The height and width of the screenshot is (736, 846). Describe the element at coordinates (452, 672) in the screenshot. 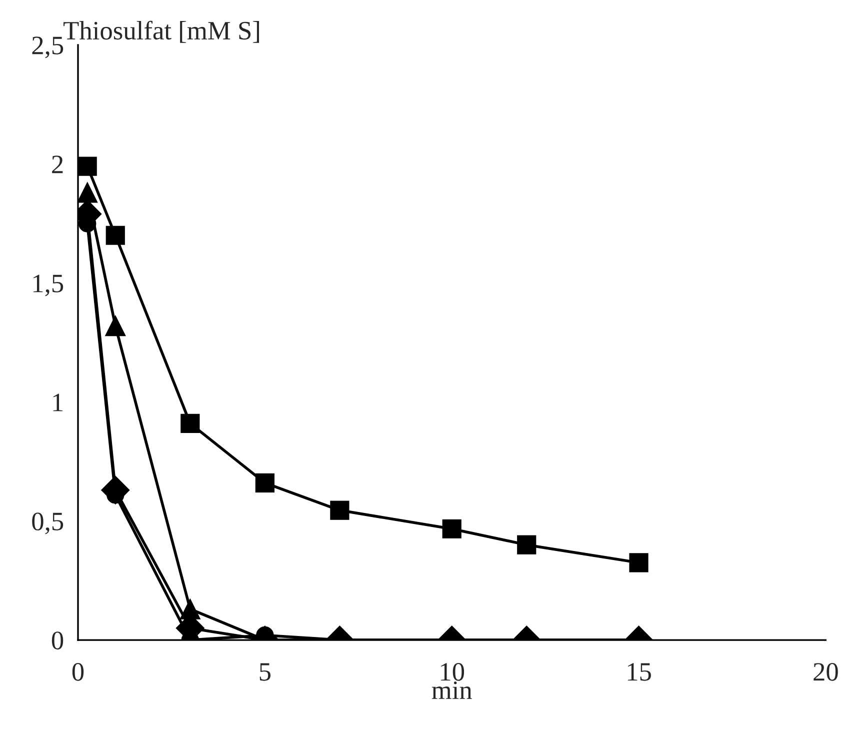

I see `x-tick-label: 10` at that location.